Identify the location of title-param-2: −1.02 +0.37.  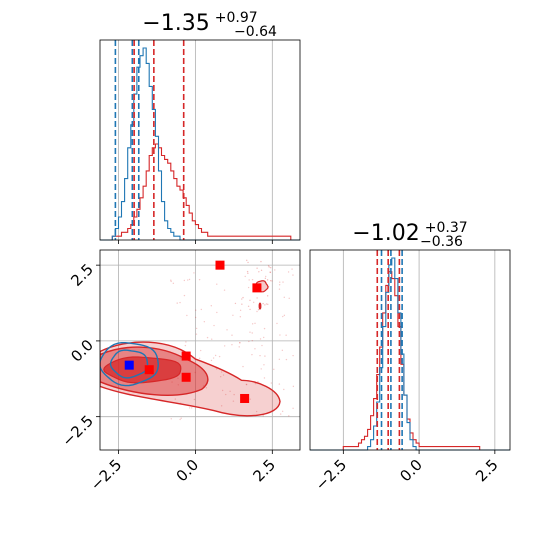
(409, 233).